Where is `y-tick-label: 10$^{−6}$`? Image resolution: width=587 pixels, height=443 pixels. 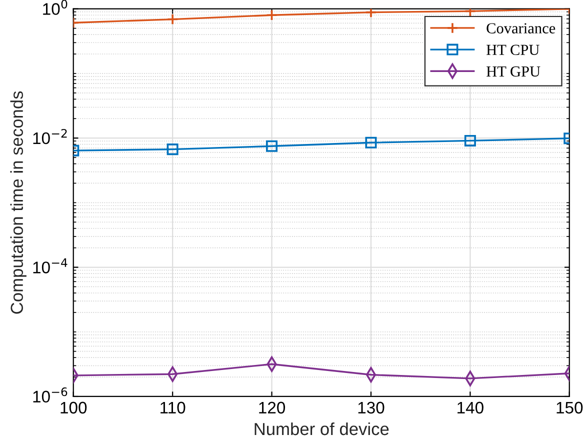 y-tick-label: 10$^{−6}$ is located at coordinates (50, 395).